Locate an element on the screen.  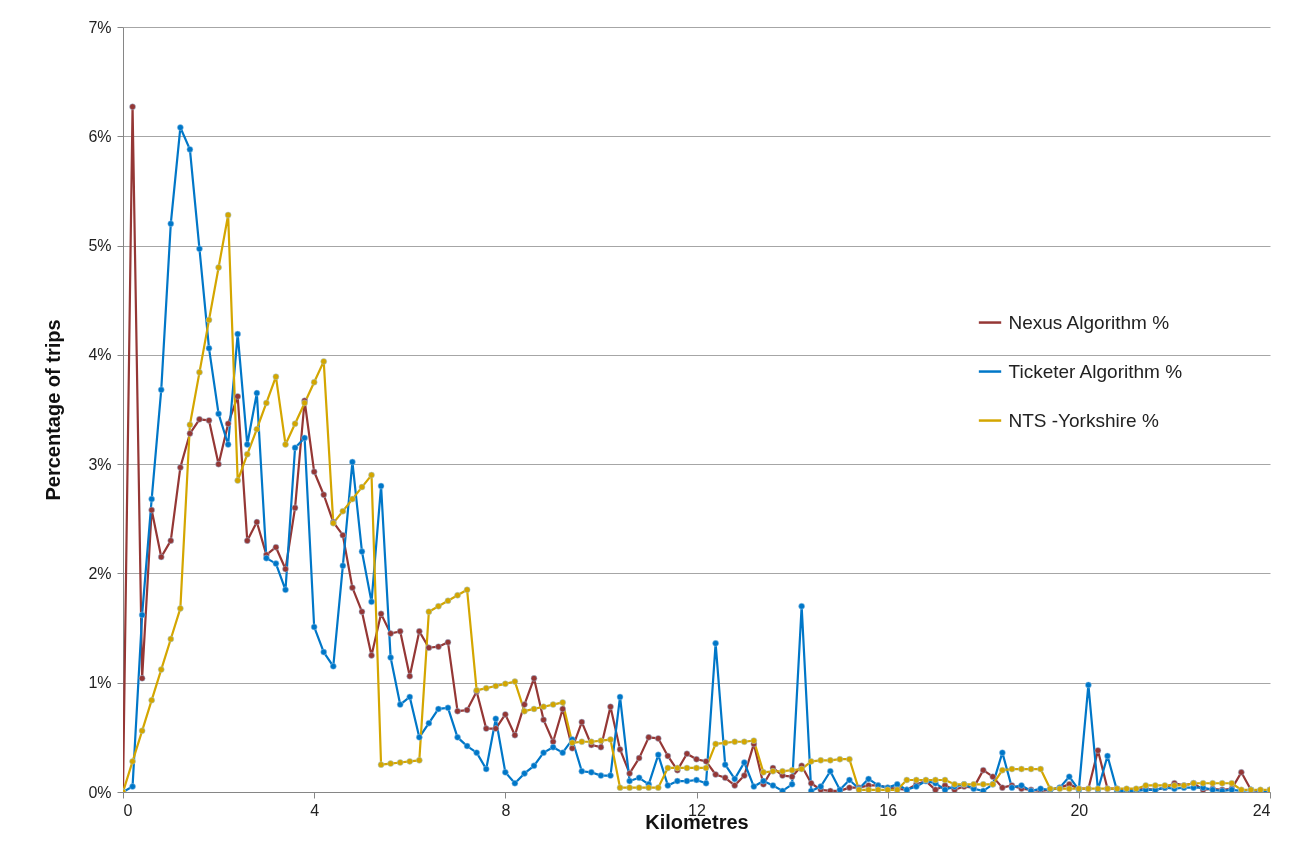
y-tick-label: 3% is located at coordinates (100, 464).